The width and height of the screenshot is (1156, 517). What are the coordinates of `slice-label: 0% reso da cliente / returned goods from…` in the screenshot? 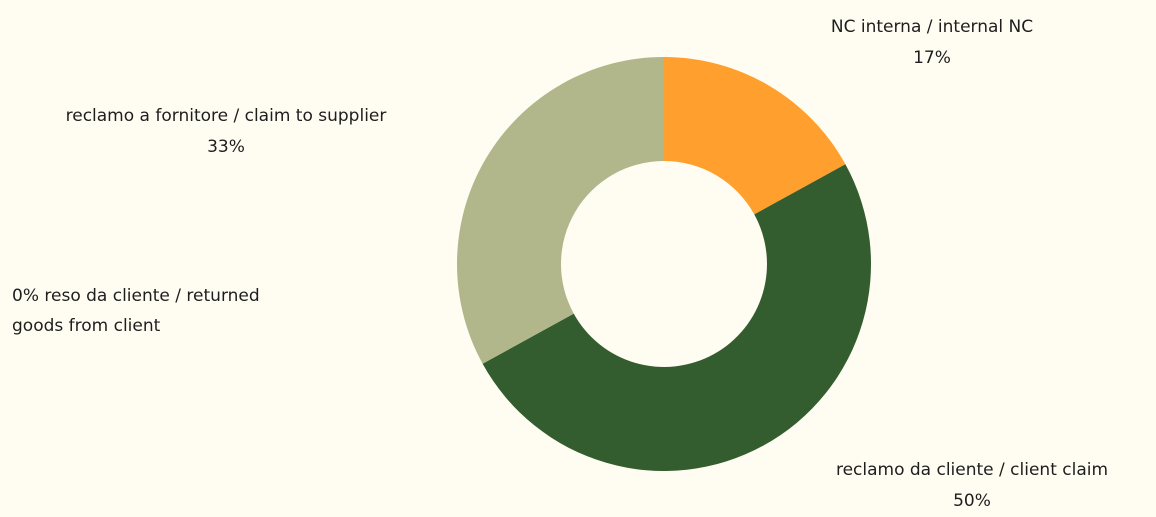 It's located at (157, 311).